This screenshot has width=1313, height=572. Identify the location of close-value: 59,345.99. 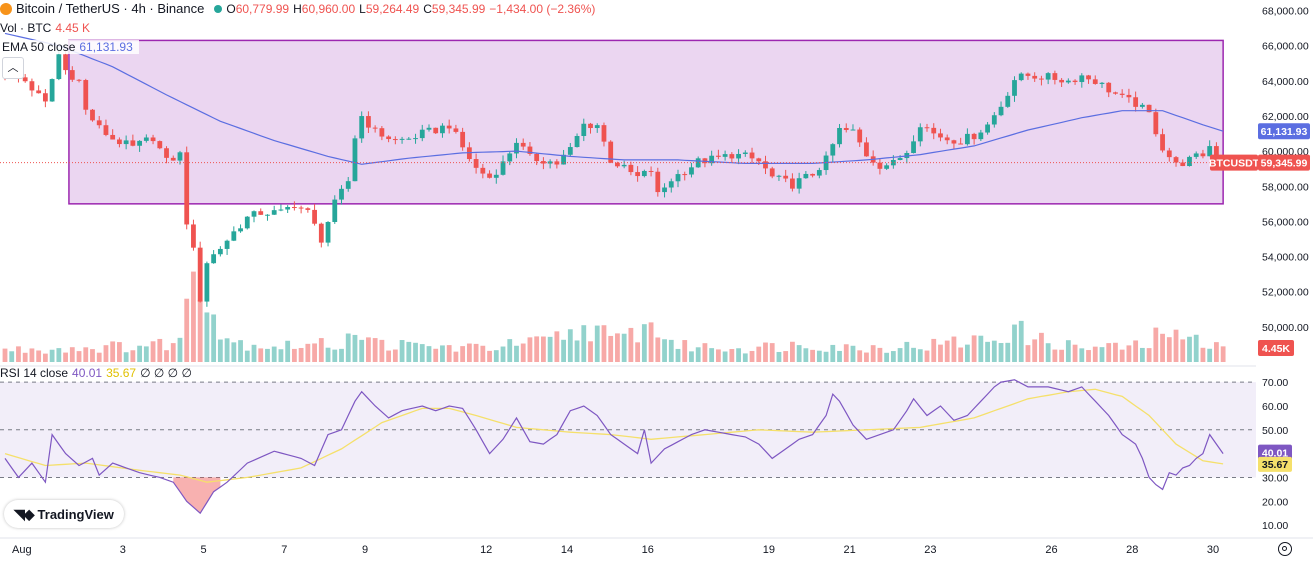
(458, 9).